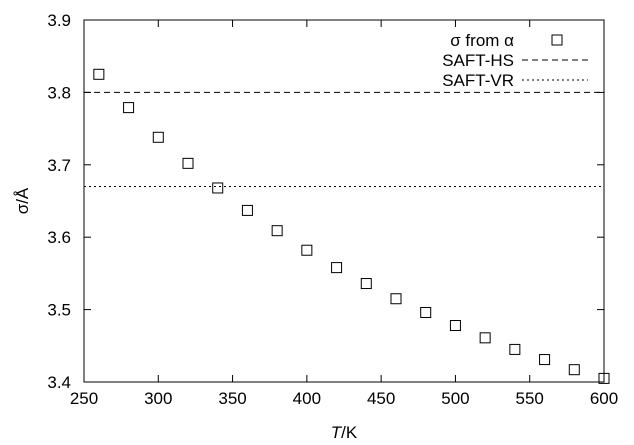 Image resolution: width=634 pixels, height=445 pixels. Describe the element at coordinates (349, 432) in the screenshot. I see `x-axis-label-rest: /K` at that location.